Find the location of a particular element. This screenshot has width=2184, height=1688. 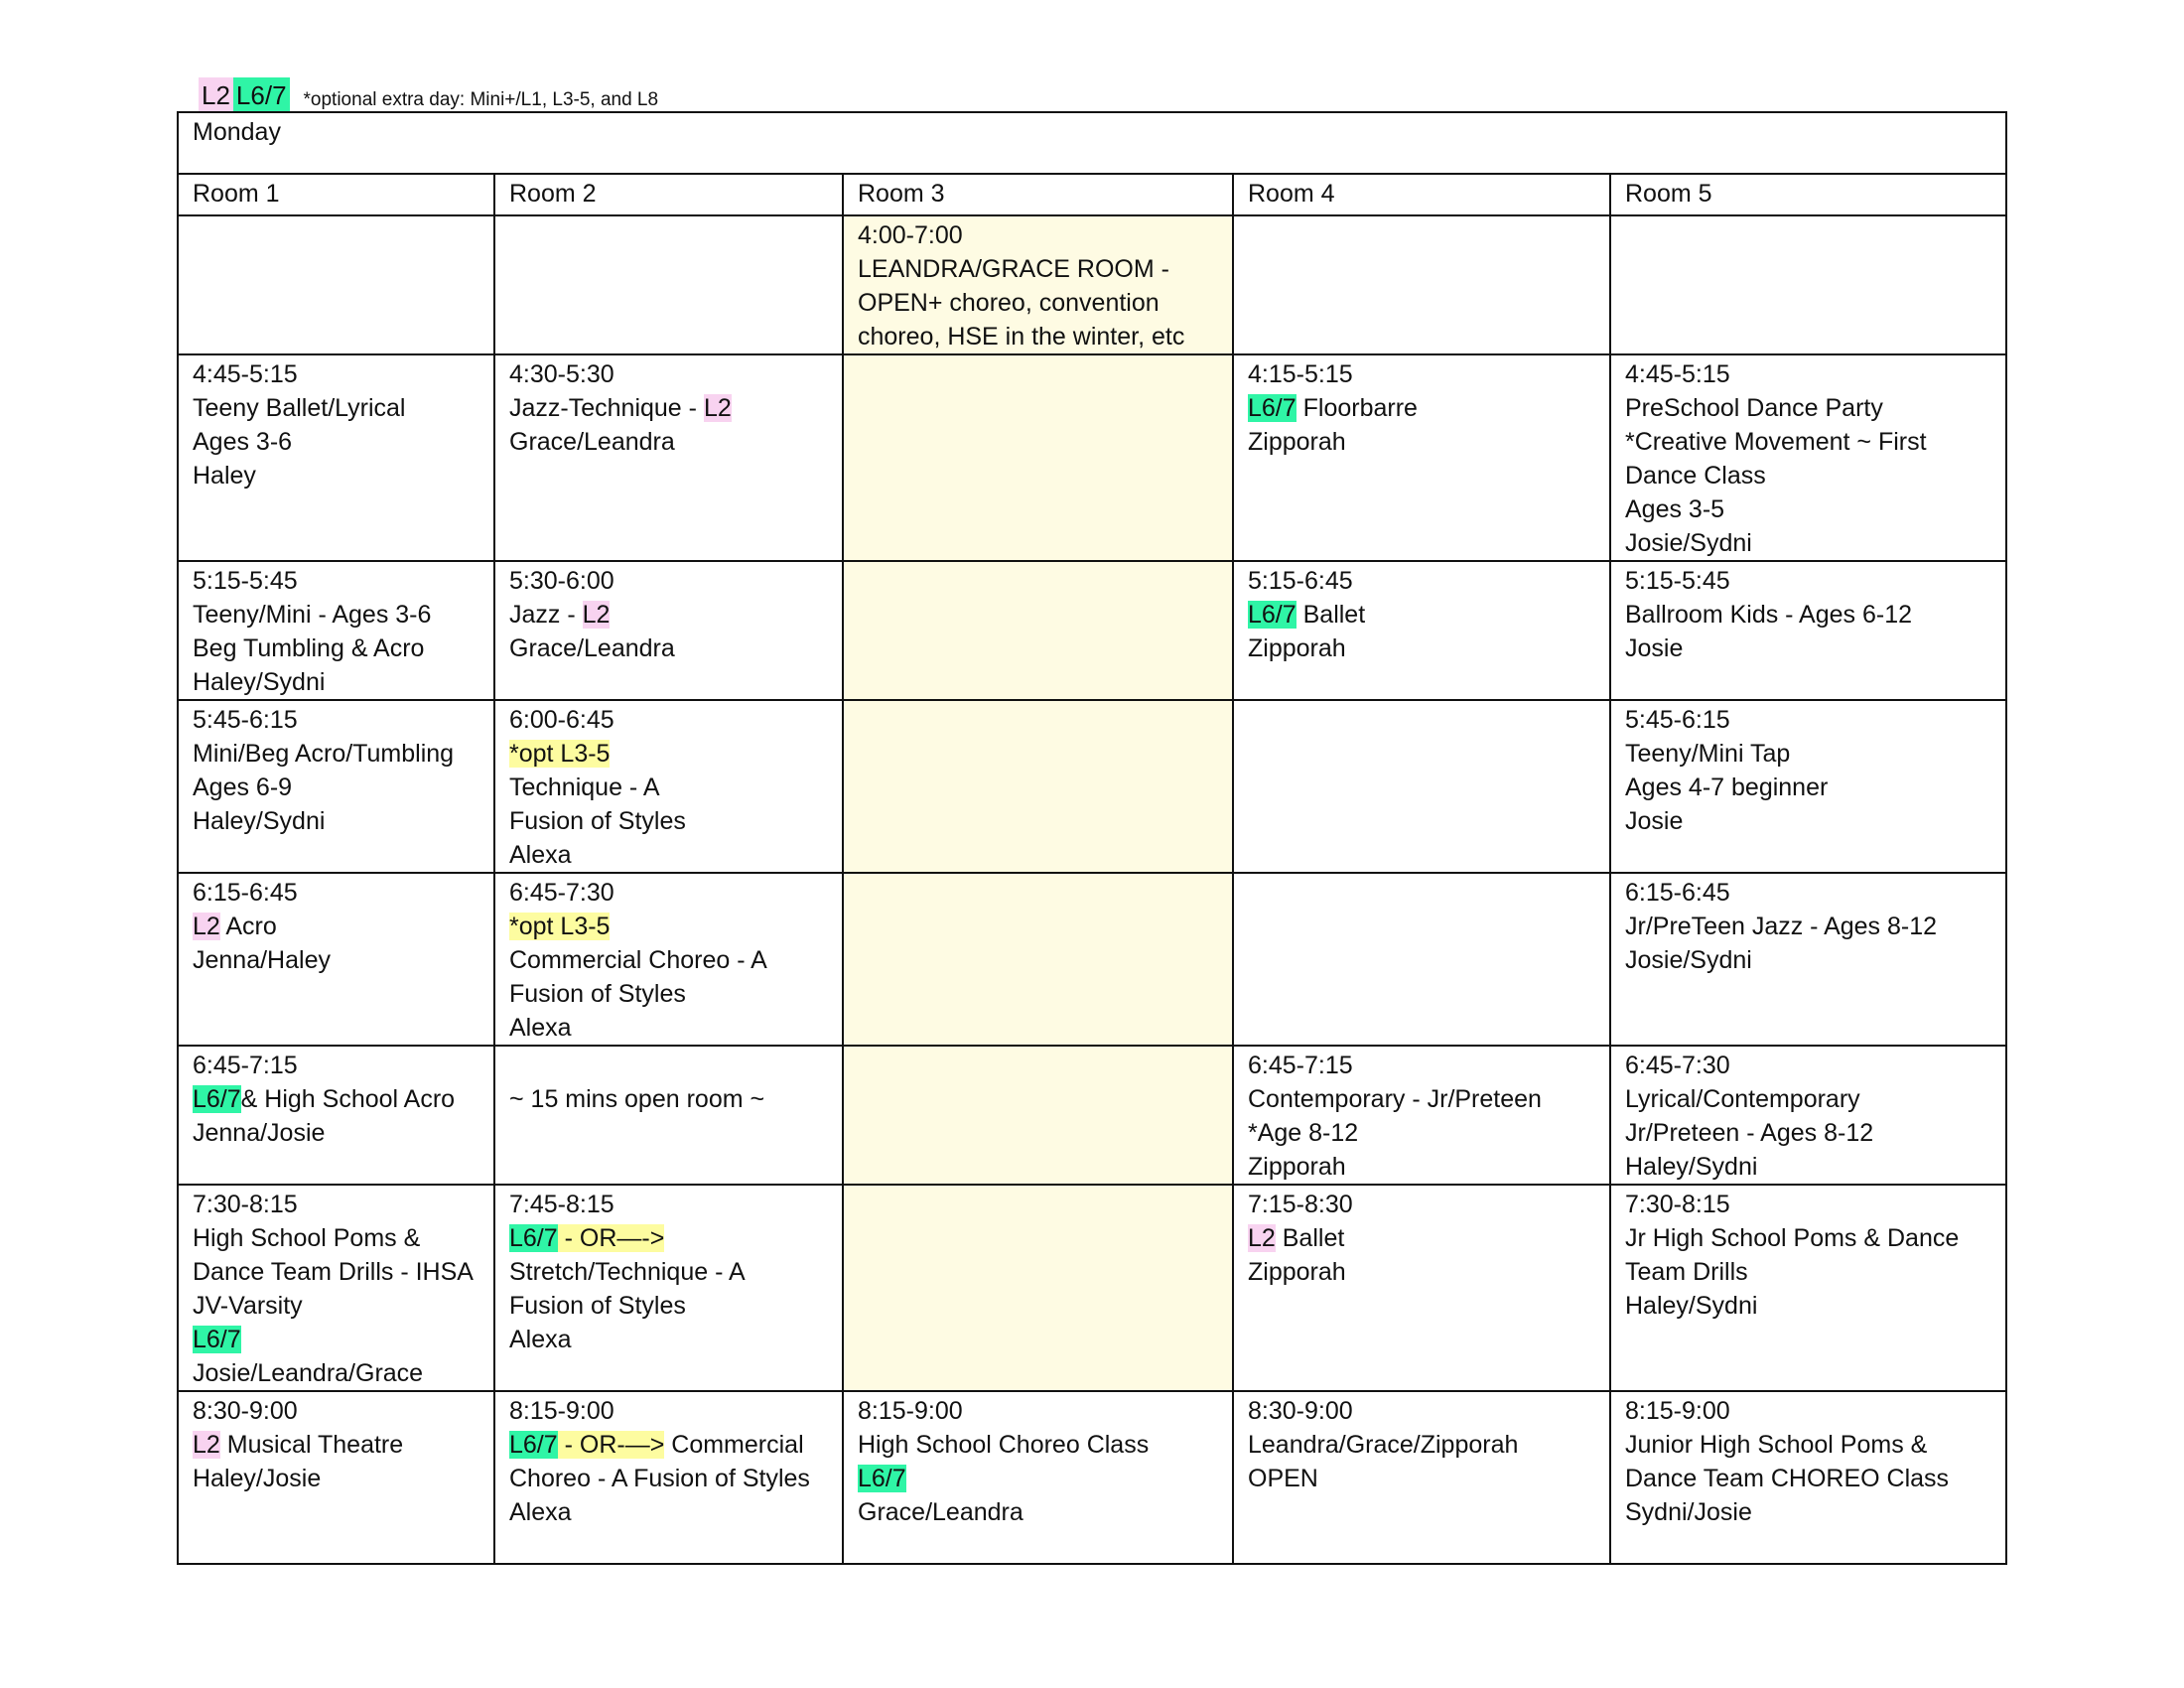

class-title: Floorbarre is located at coordinates (1357, 408).